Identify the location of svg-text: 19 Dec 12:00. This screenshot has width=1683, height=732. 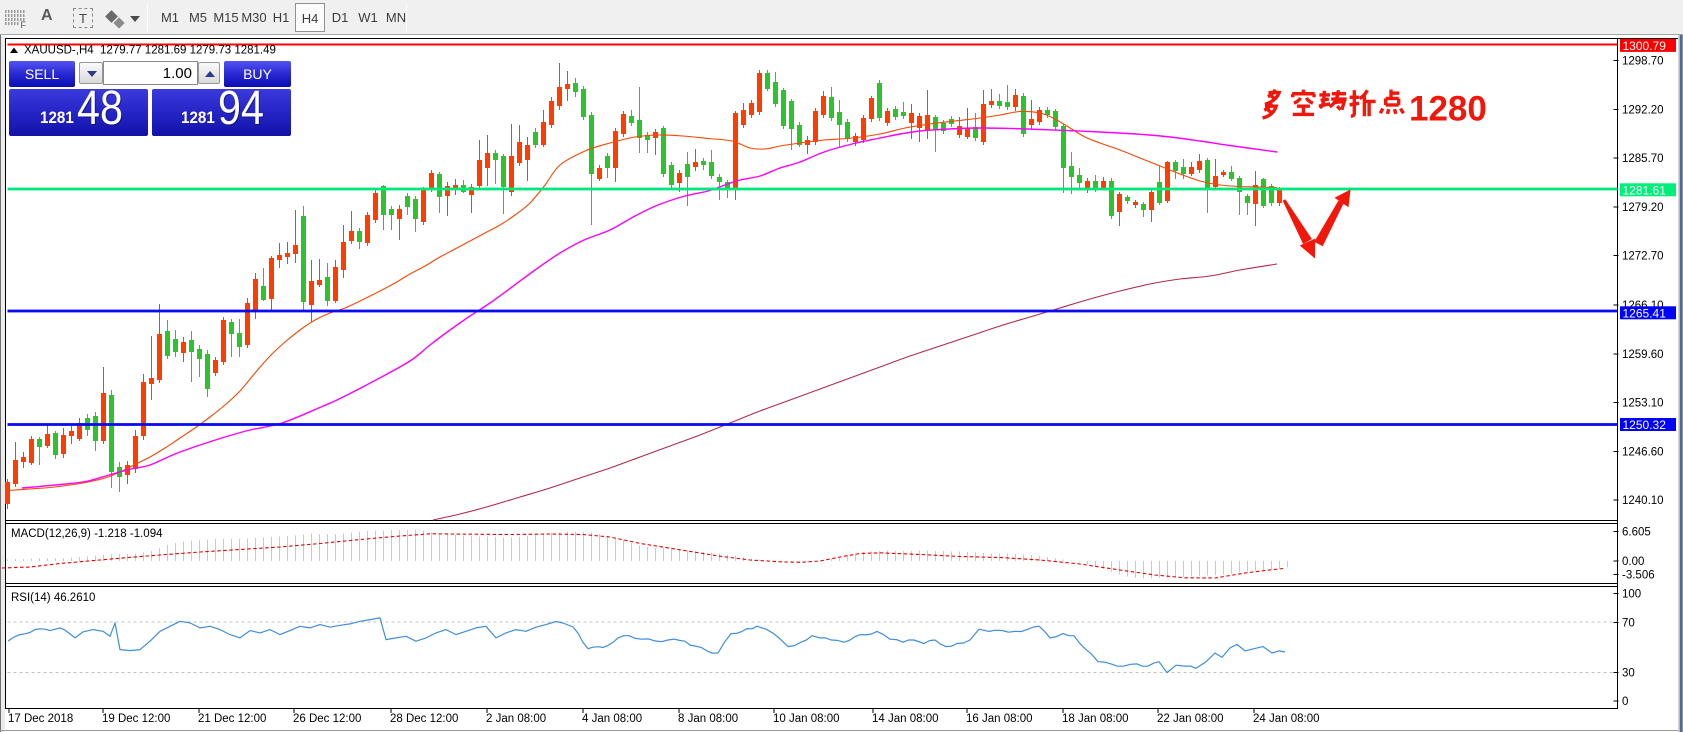
(136, 719).